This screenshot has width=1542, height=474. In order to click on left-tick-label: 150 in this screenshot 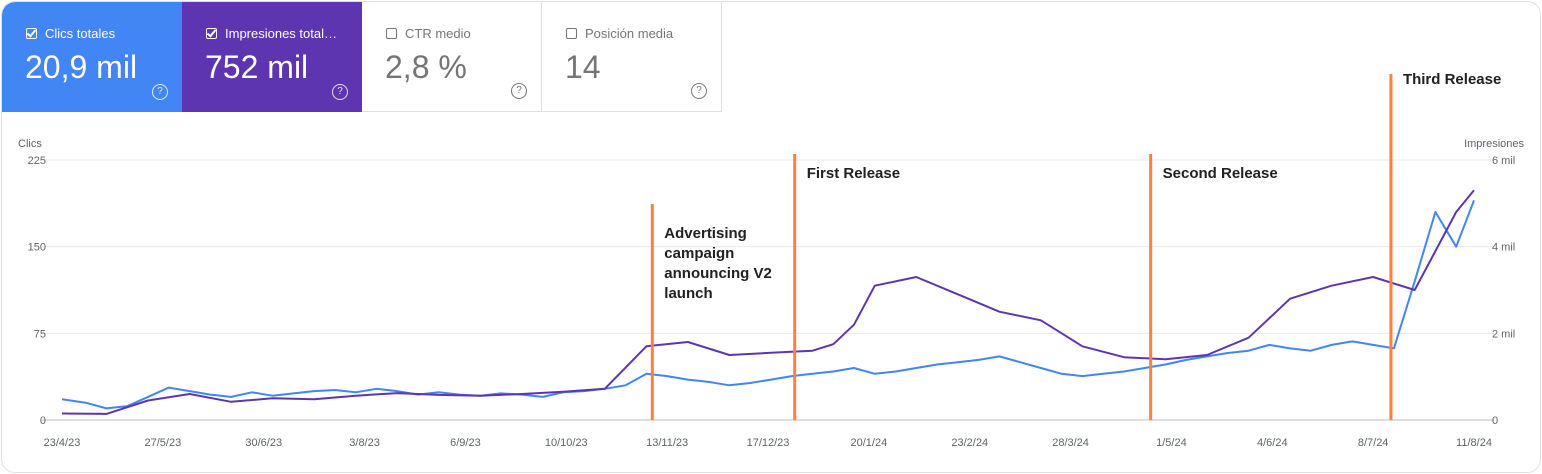, I will do `click(37, 248)`.